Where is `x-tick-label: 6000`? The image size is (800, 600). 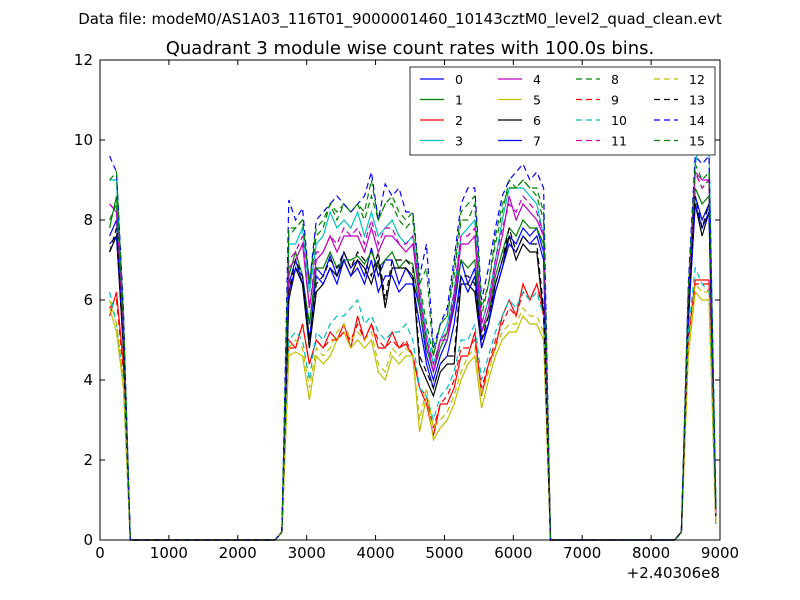 x-tick-label: 6000 is located at coordinates (513, 553).